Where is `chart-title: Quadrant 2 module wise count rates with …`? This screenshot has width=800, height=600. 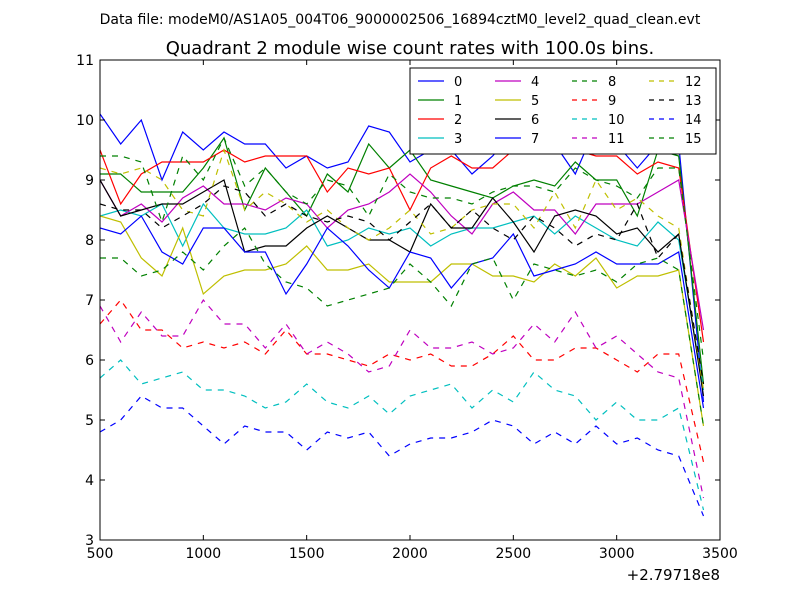 chart-title: Quadrant 2 module wise count rates with … is located at coordinates (410, 48).